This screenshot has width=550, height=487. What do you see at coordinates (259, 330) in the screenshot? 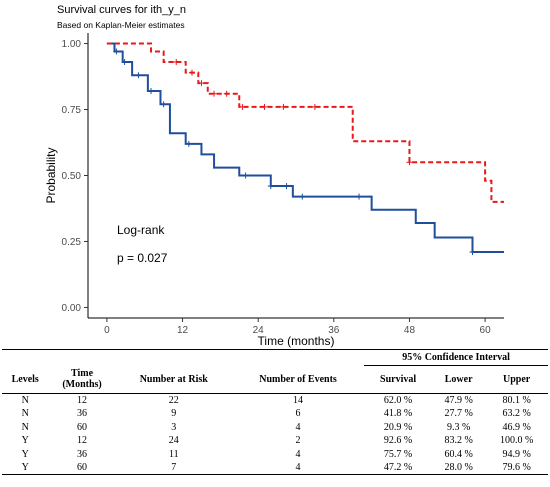
I see `x-tick-label: 24` at bounding box center [259, 330].